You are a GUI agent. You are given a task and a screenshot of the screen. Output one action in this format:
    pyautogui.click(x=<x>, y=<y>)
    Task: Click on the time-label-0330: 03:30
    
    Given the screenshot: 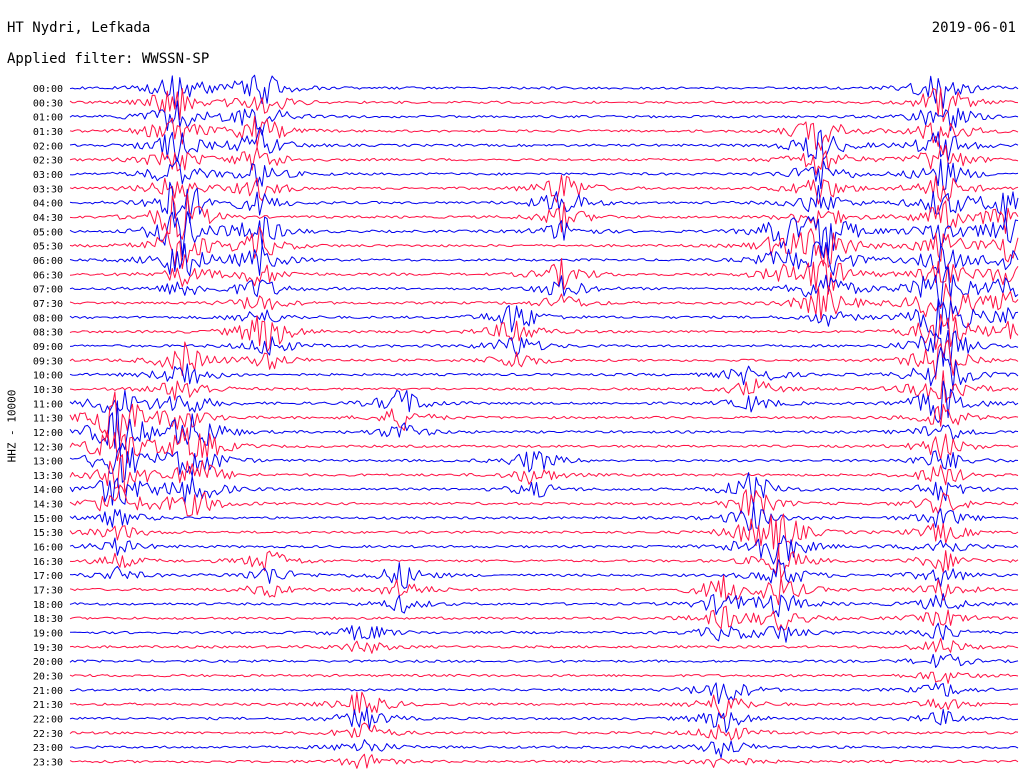 What is the action you would take?
    pyautogui.click(x=48, y=189)
    